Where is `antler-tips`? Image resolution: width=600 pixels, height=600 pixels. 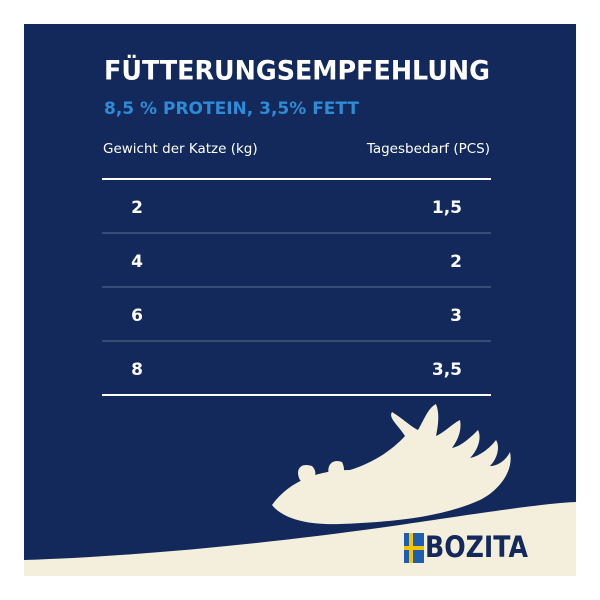 antler-tips is located at coordinates (321, 473).